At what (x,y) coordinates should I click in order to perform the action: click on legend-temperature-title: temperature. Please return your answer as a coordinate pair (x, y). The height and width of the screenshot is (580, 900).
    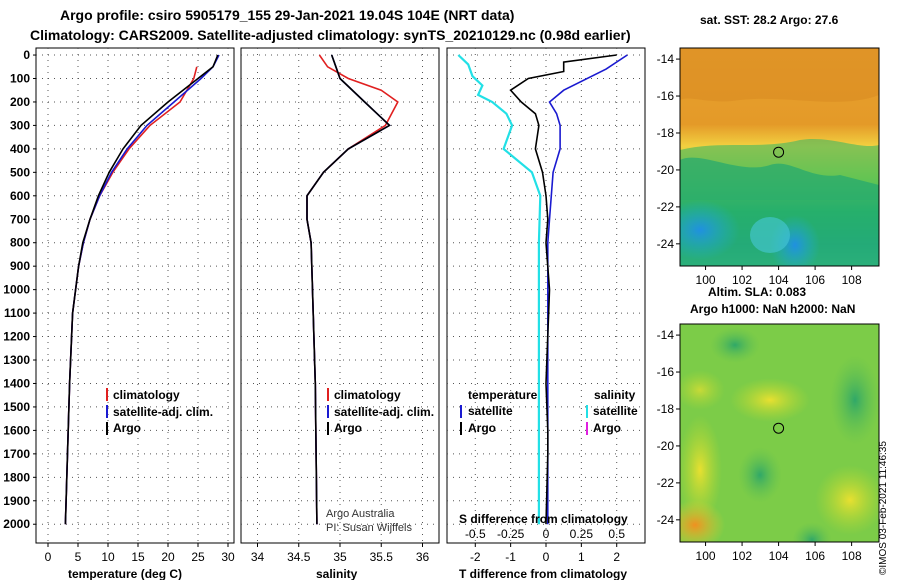
    Looking at the image, I should click on (503, 395).